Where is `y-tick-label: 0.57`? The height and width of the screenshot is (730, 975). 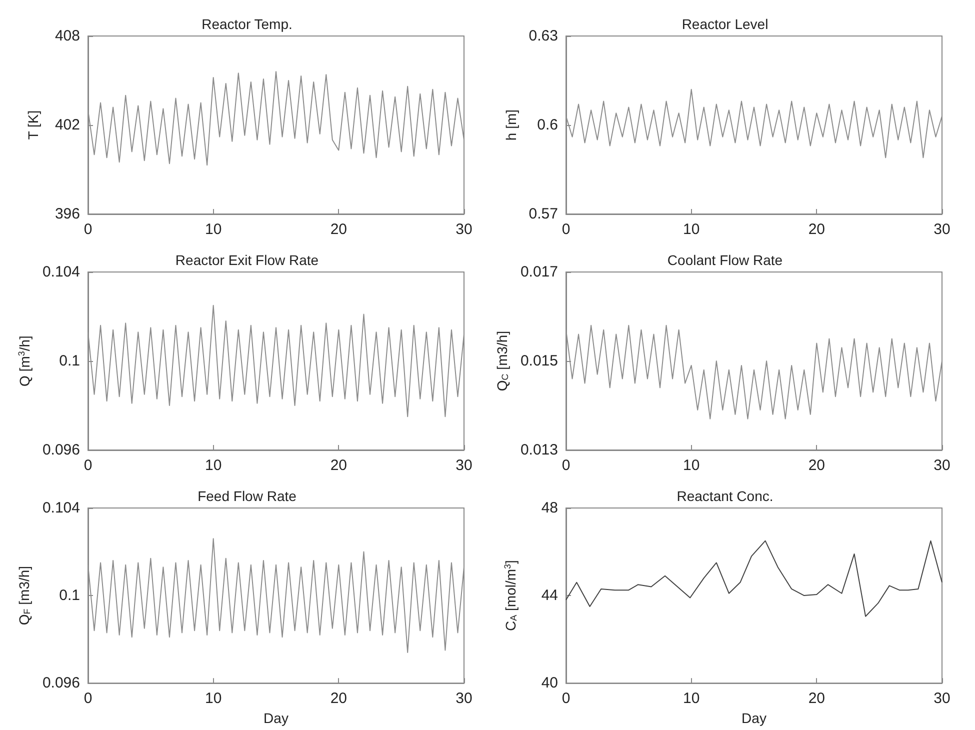
y-tick-label: 0.57 is located at coordinates (543, 214).